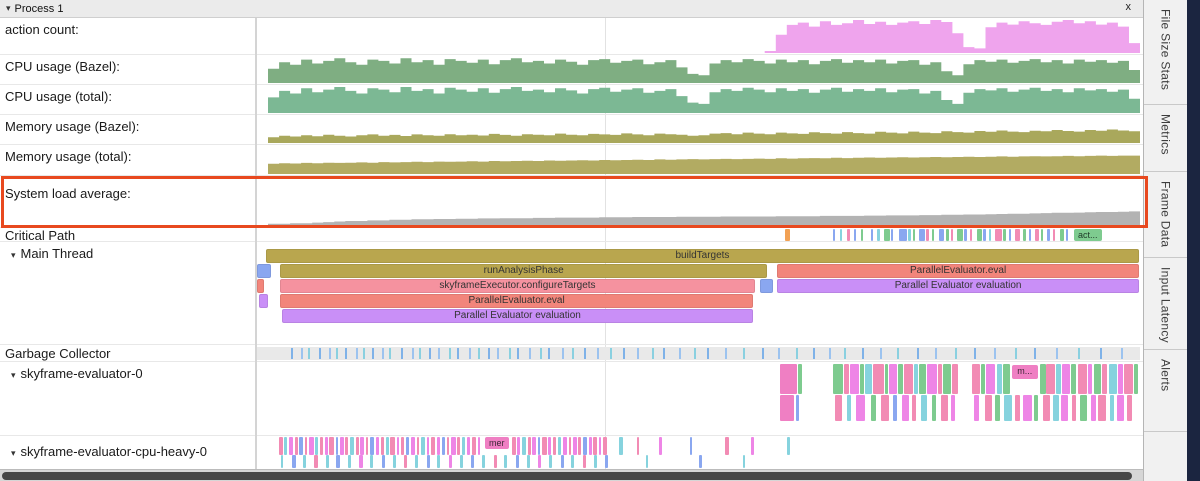  I want to click on tab-frame-data: Frame Data, so click(1165, 215).